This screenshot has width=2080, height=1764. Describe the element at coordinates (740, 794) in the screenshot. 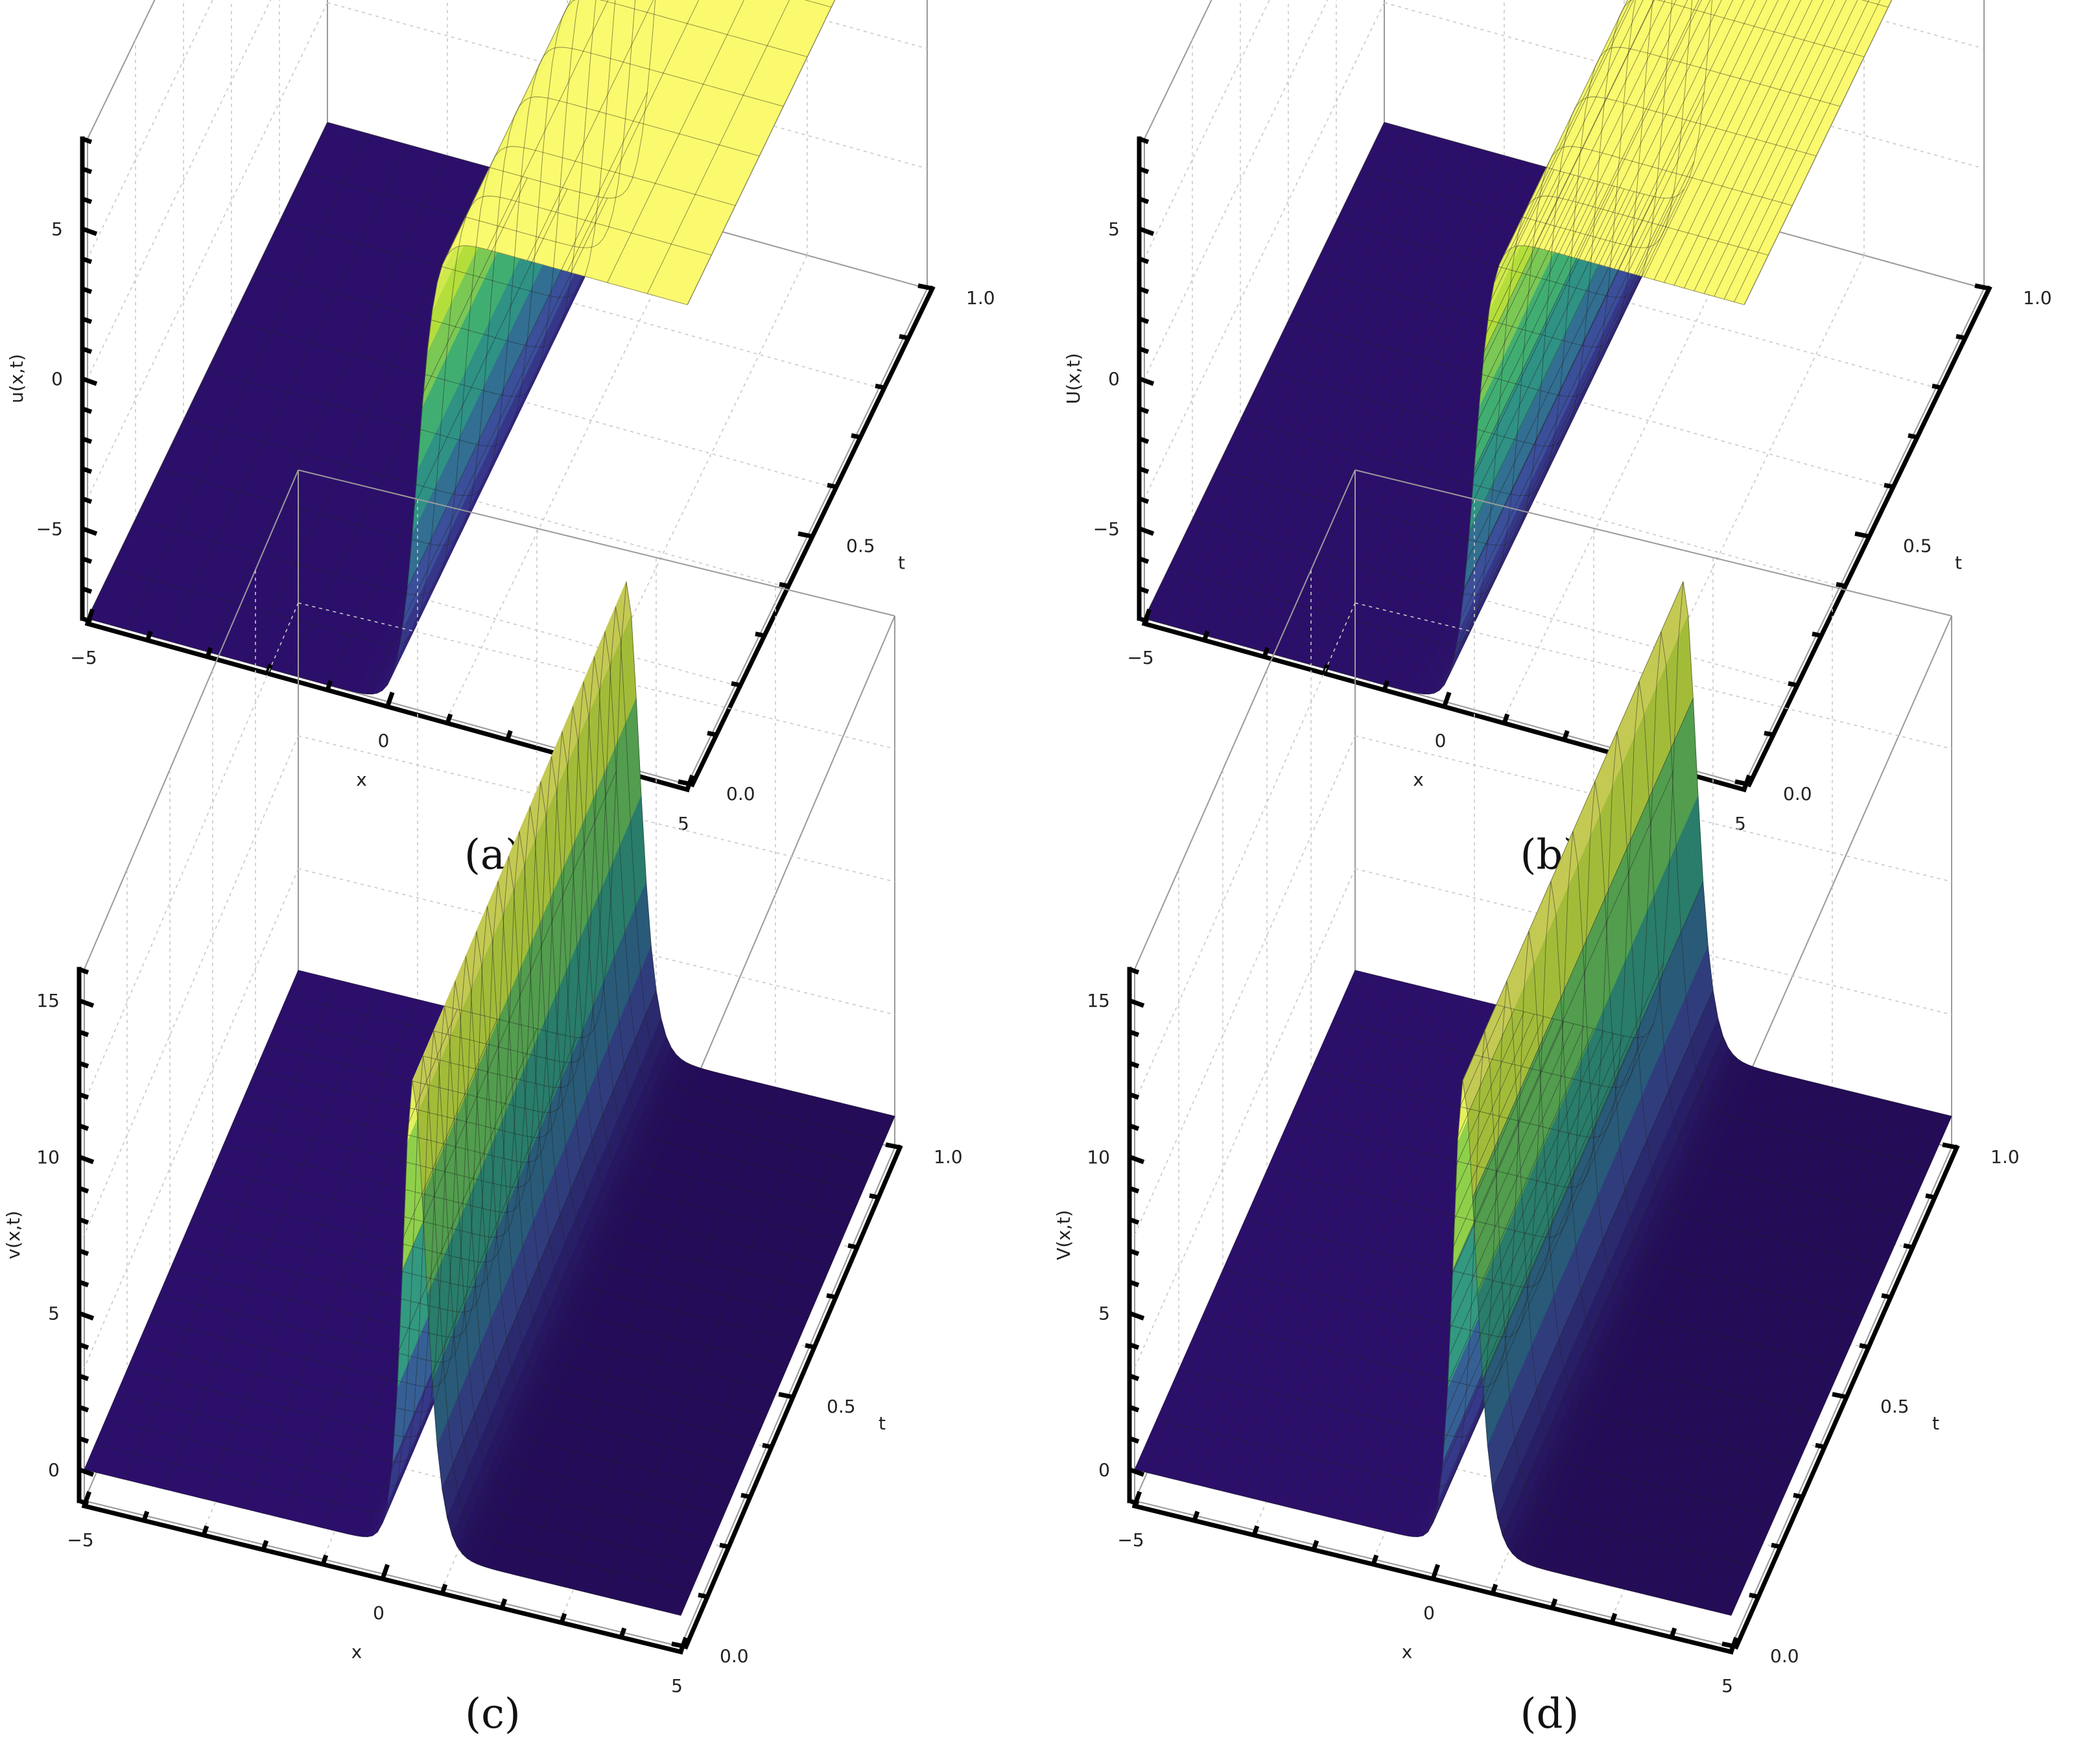

I see `t-tick-label: 0.0` at that location.